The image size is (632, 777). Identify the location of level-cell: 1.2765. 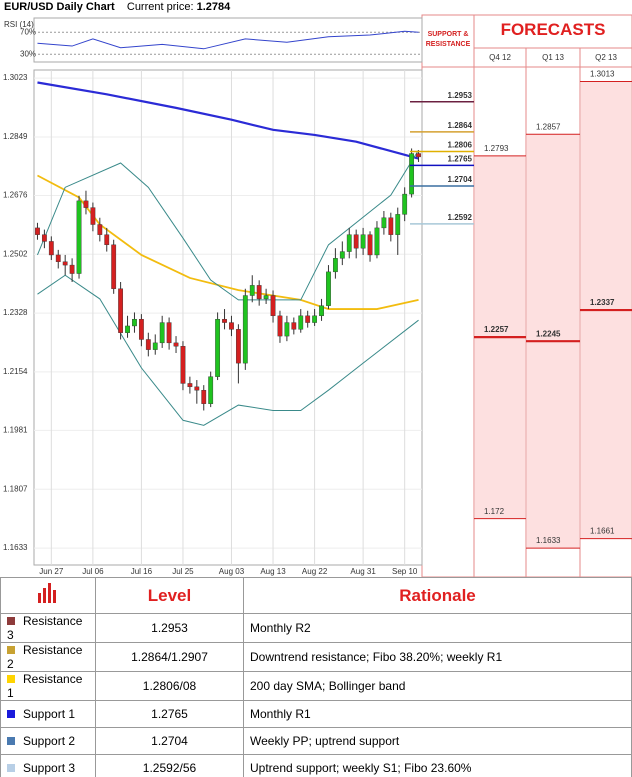
(169, 714).